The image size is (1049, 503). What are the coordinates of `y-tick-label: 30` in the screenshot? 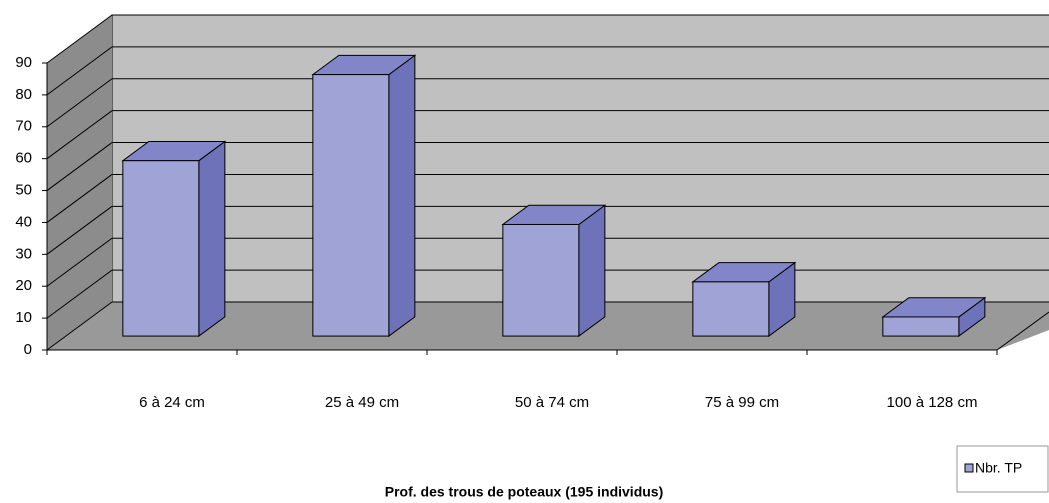 It's located at (23, 253).